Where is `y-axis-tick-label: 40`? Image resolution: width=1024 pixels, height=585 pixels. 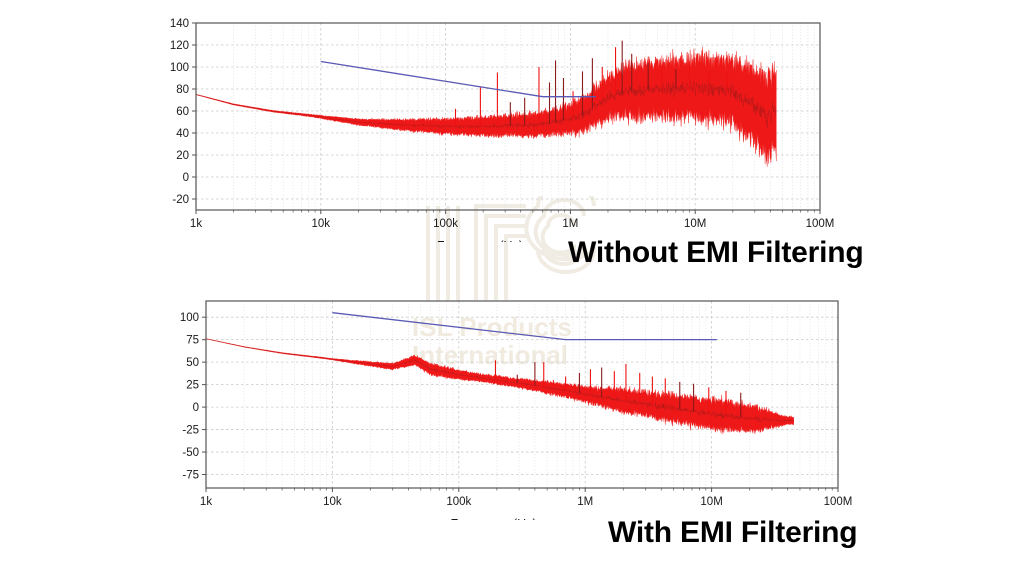 y-axis-tick-label: 40 is located at coordinates (182, 134).